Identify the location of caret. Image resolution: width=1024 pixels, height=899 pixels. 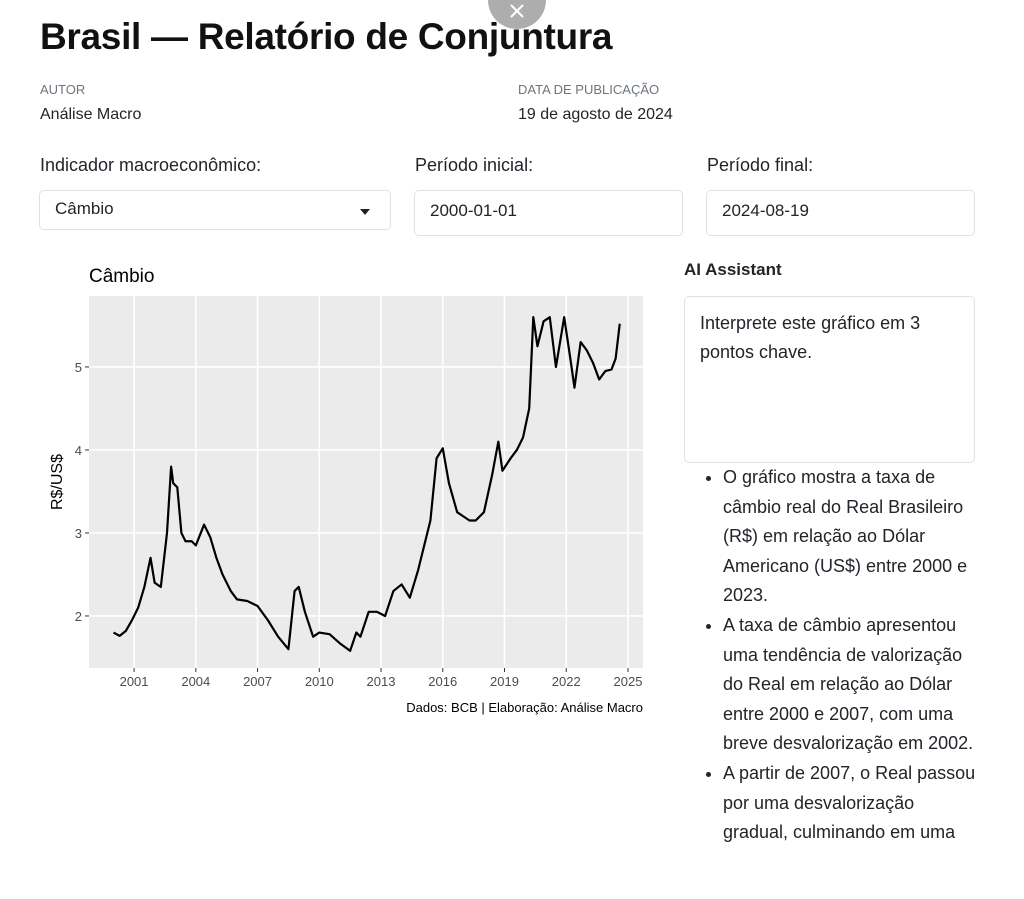
(365, 212).